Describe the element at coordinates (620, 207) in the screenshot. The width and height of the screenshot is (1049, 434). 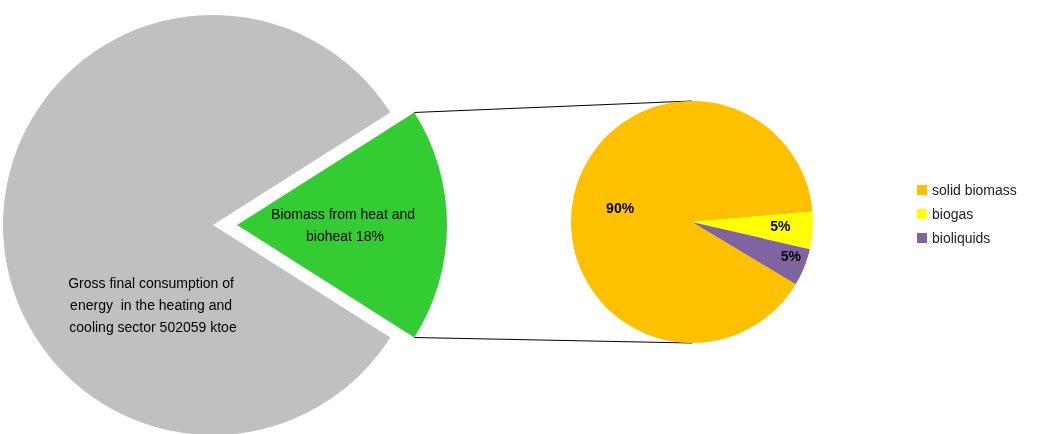
I see `data-label: 90%` at that location.